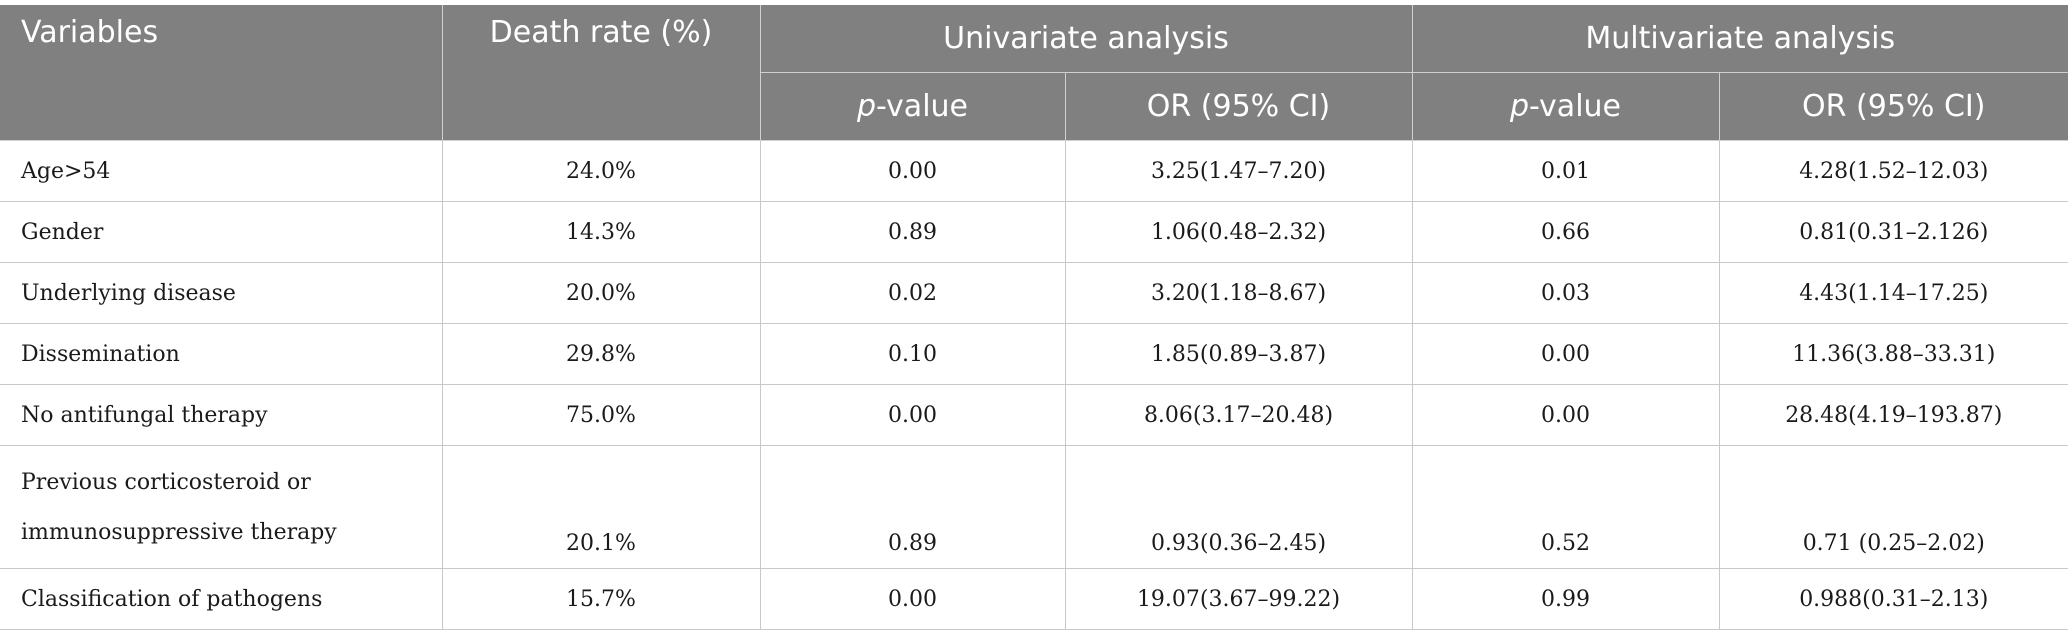 The image size is (2068, 644). What do you see at coordinates (1893, 293) in the screenshot?
I see `cell-multi-or: 4.43(1.14–17.25)` at bounding box center [1893, 293].